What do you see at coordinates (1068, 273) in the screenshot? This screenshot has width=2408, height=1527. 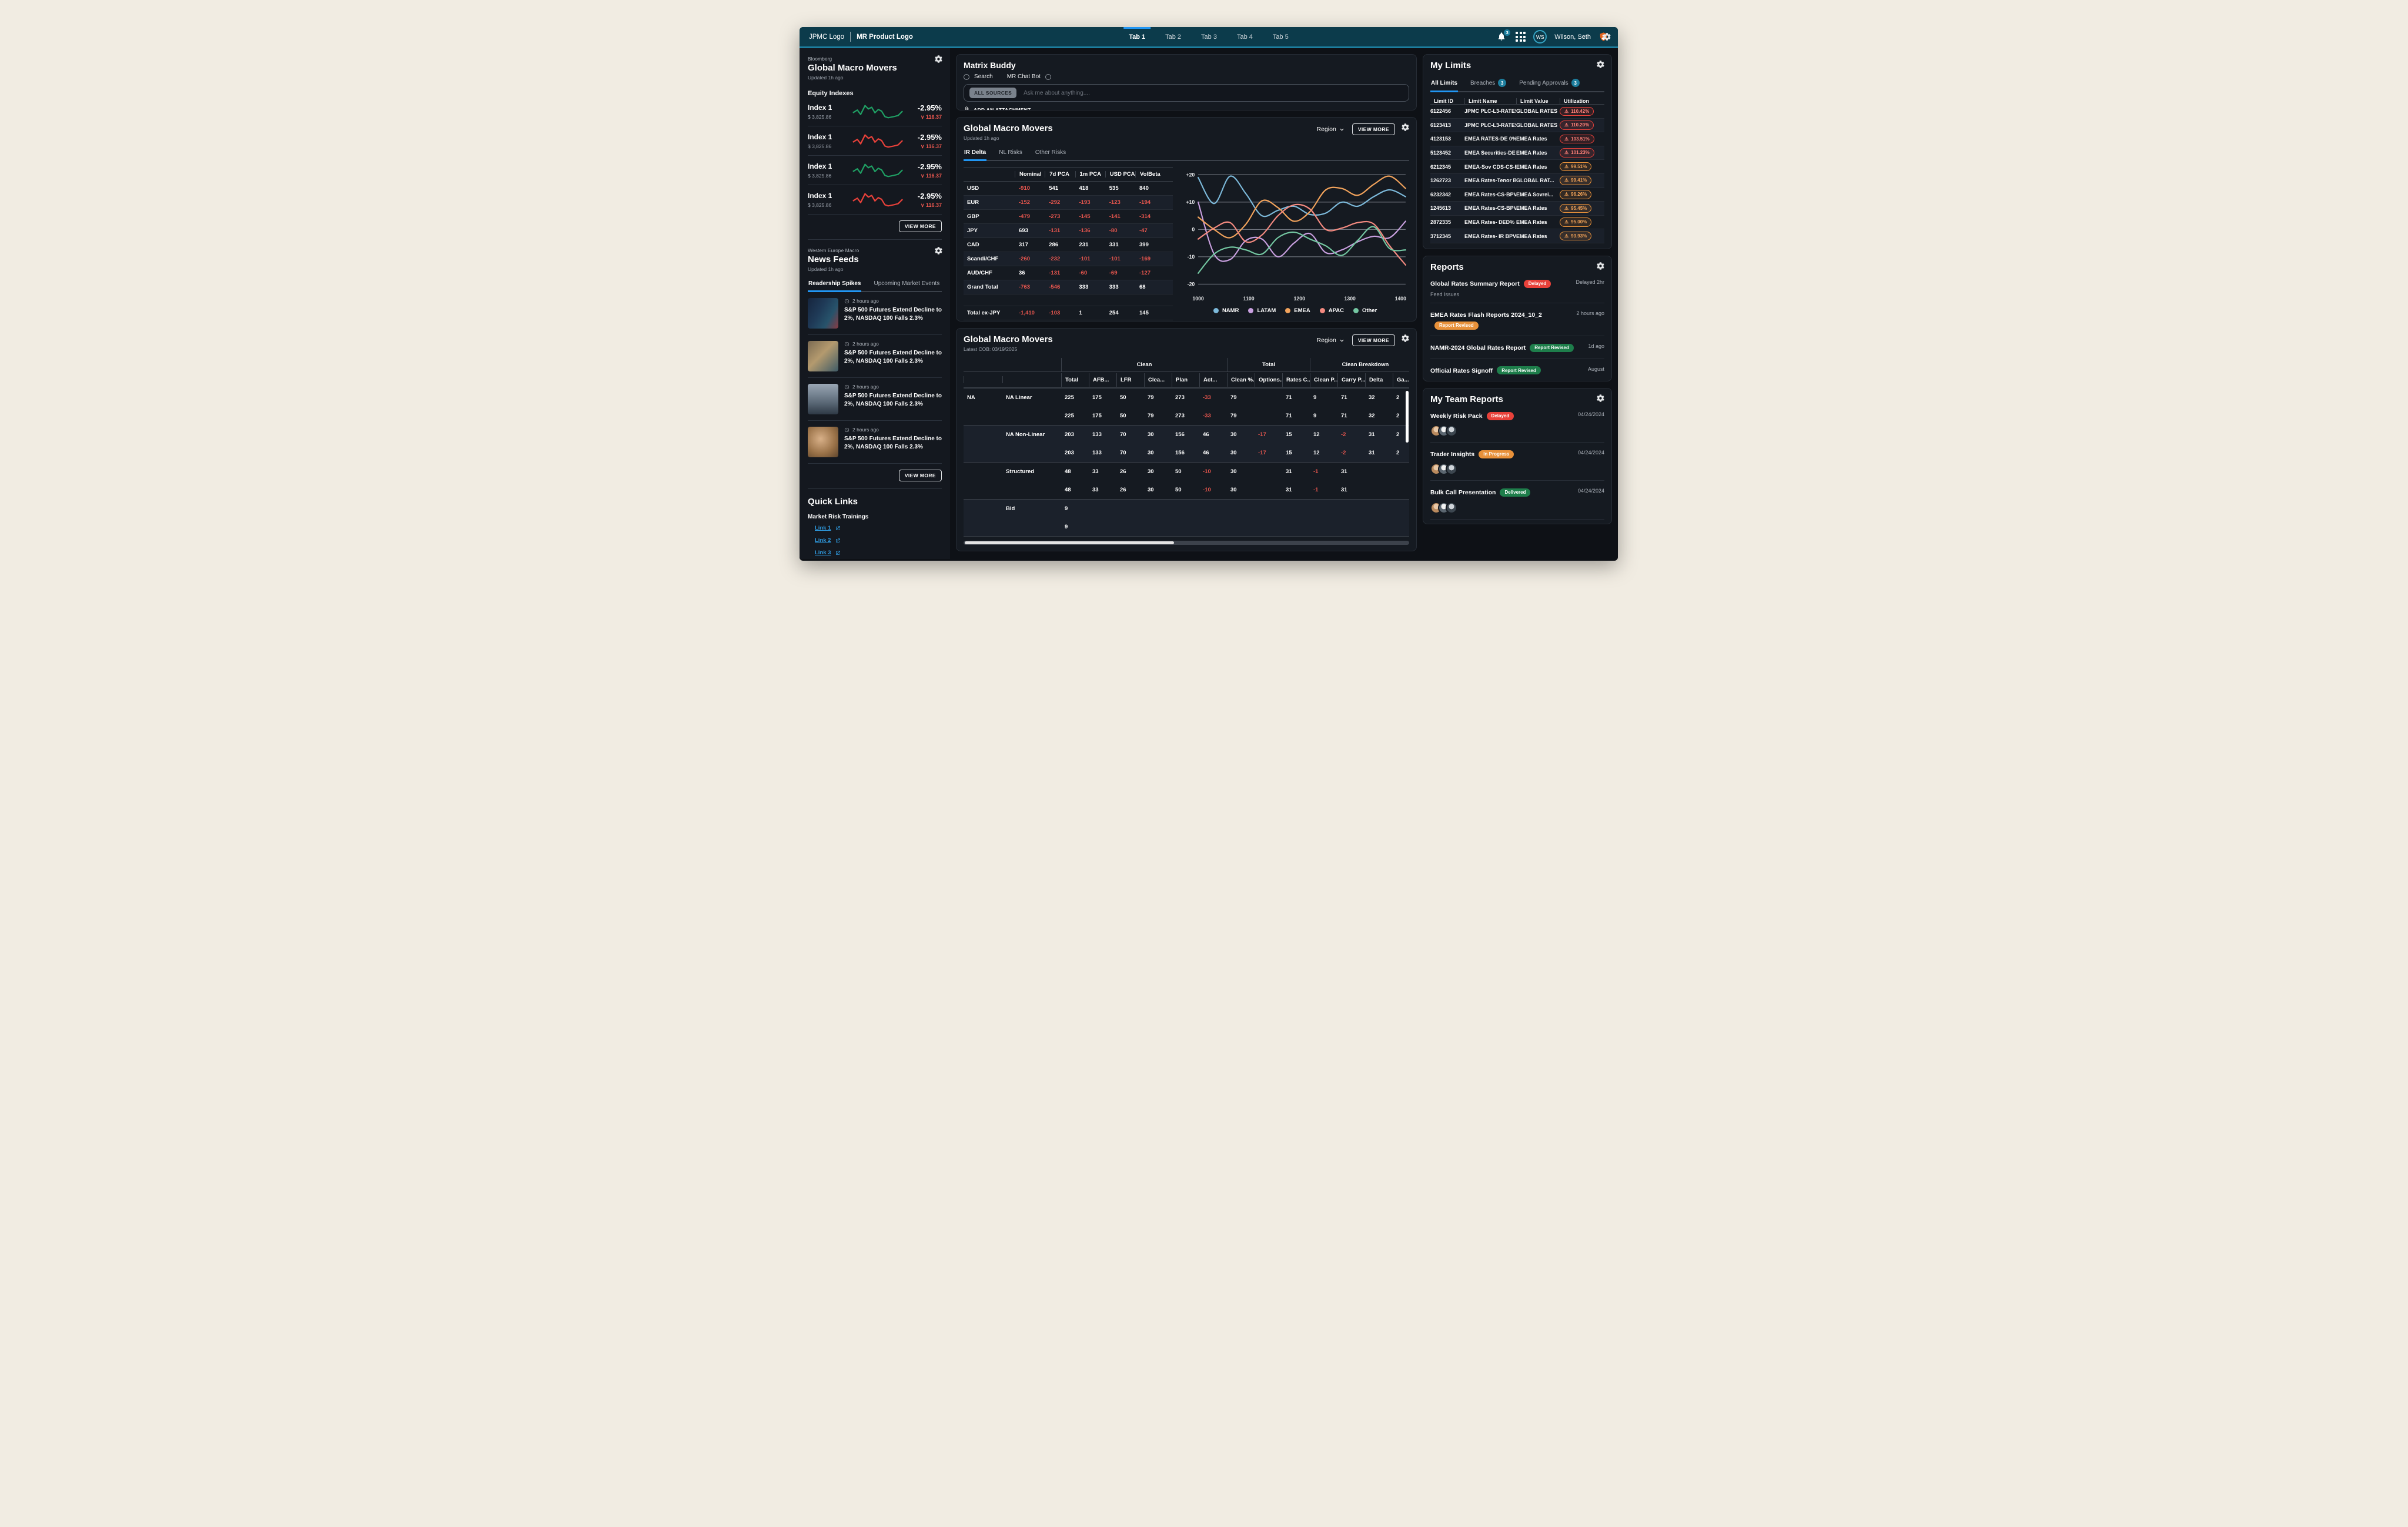 I see `ir-table-row: AUD/CHF 36 -131 -60 -69 -127` at bounding box center [1068, 273].